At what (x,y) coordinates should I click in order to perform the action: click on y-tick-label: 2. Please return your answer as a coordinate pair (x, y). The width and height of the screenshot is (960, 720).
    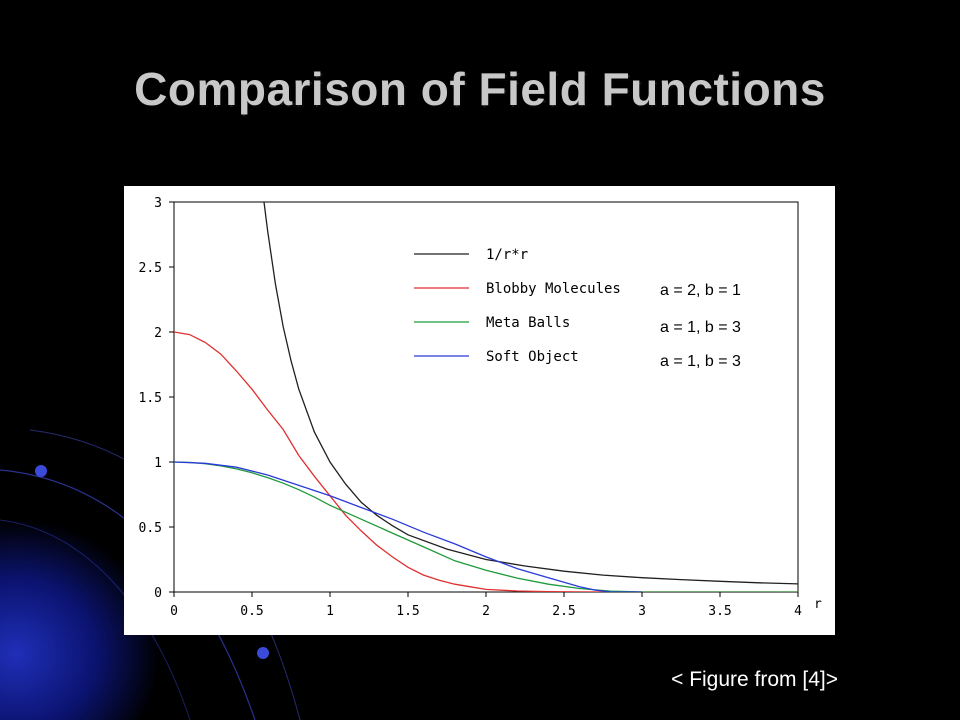
    Looking at the image, I should click on (158, 333).